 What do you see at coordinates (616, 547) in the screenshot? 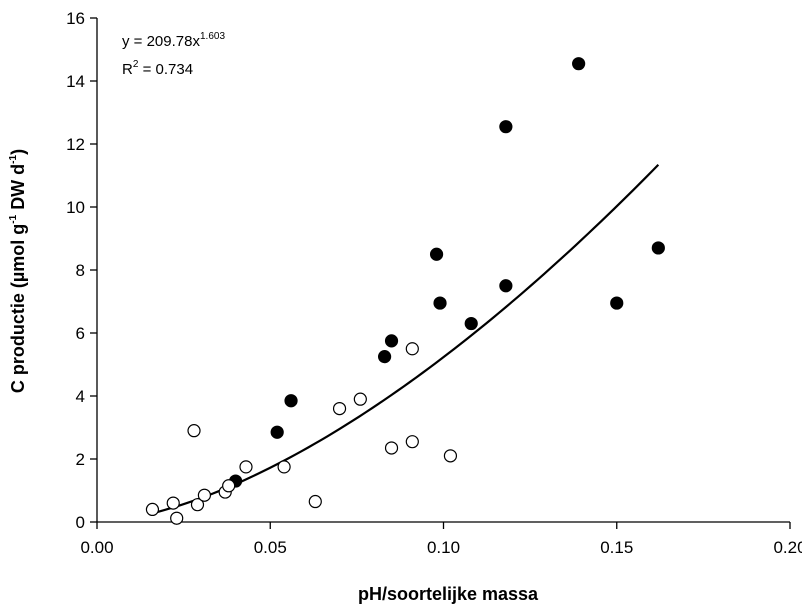
I see `x-tick-label: 0.15` at bounding box center [616, 547].